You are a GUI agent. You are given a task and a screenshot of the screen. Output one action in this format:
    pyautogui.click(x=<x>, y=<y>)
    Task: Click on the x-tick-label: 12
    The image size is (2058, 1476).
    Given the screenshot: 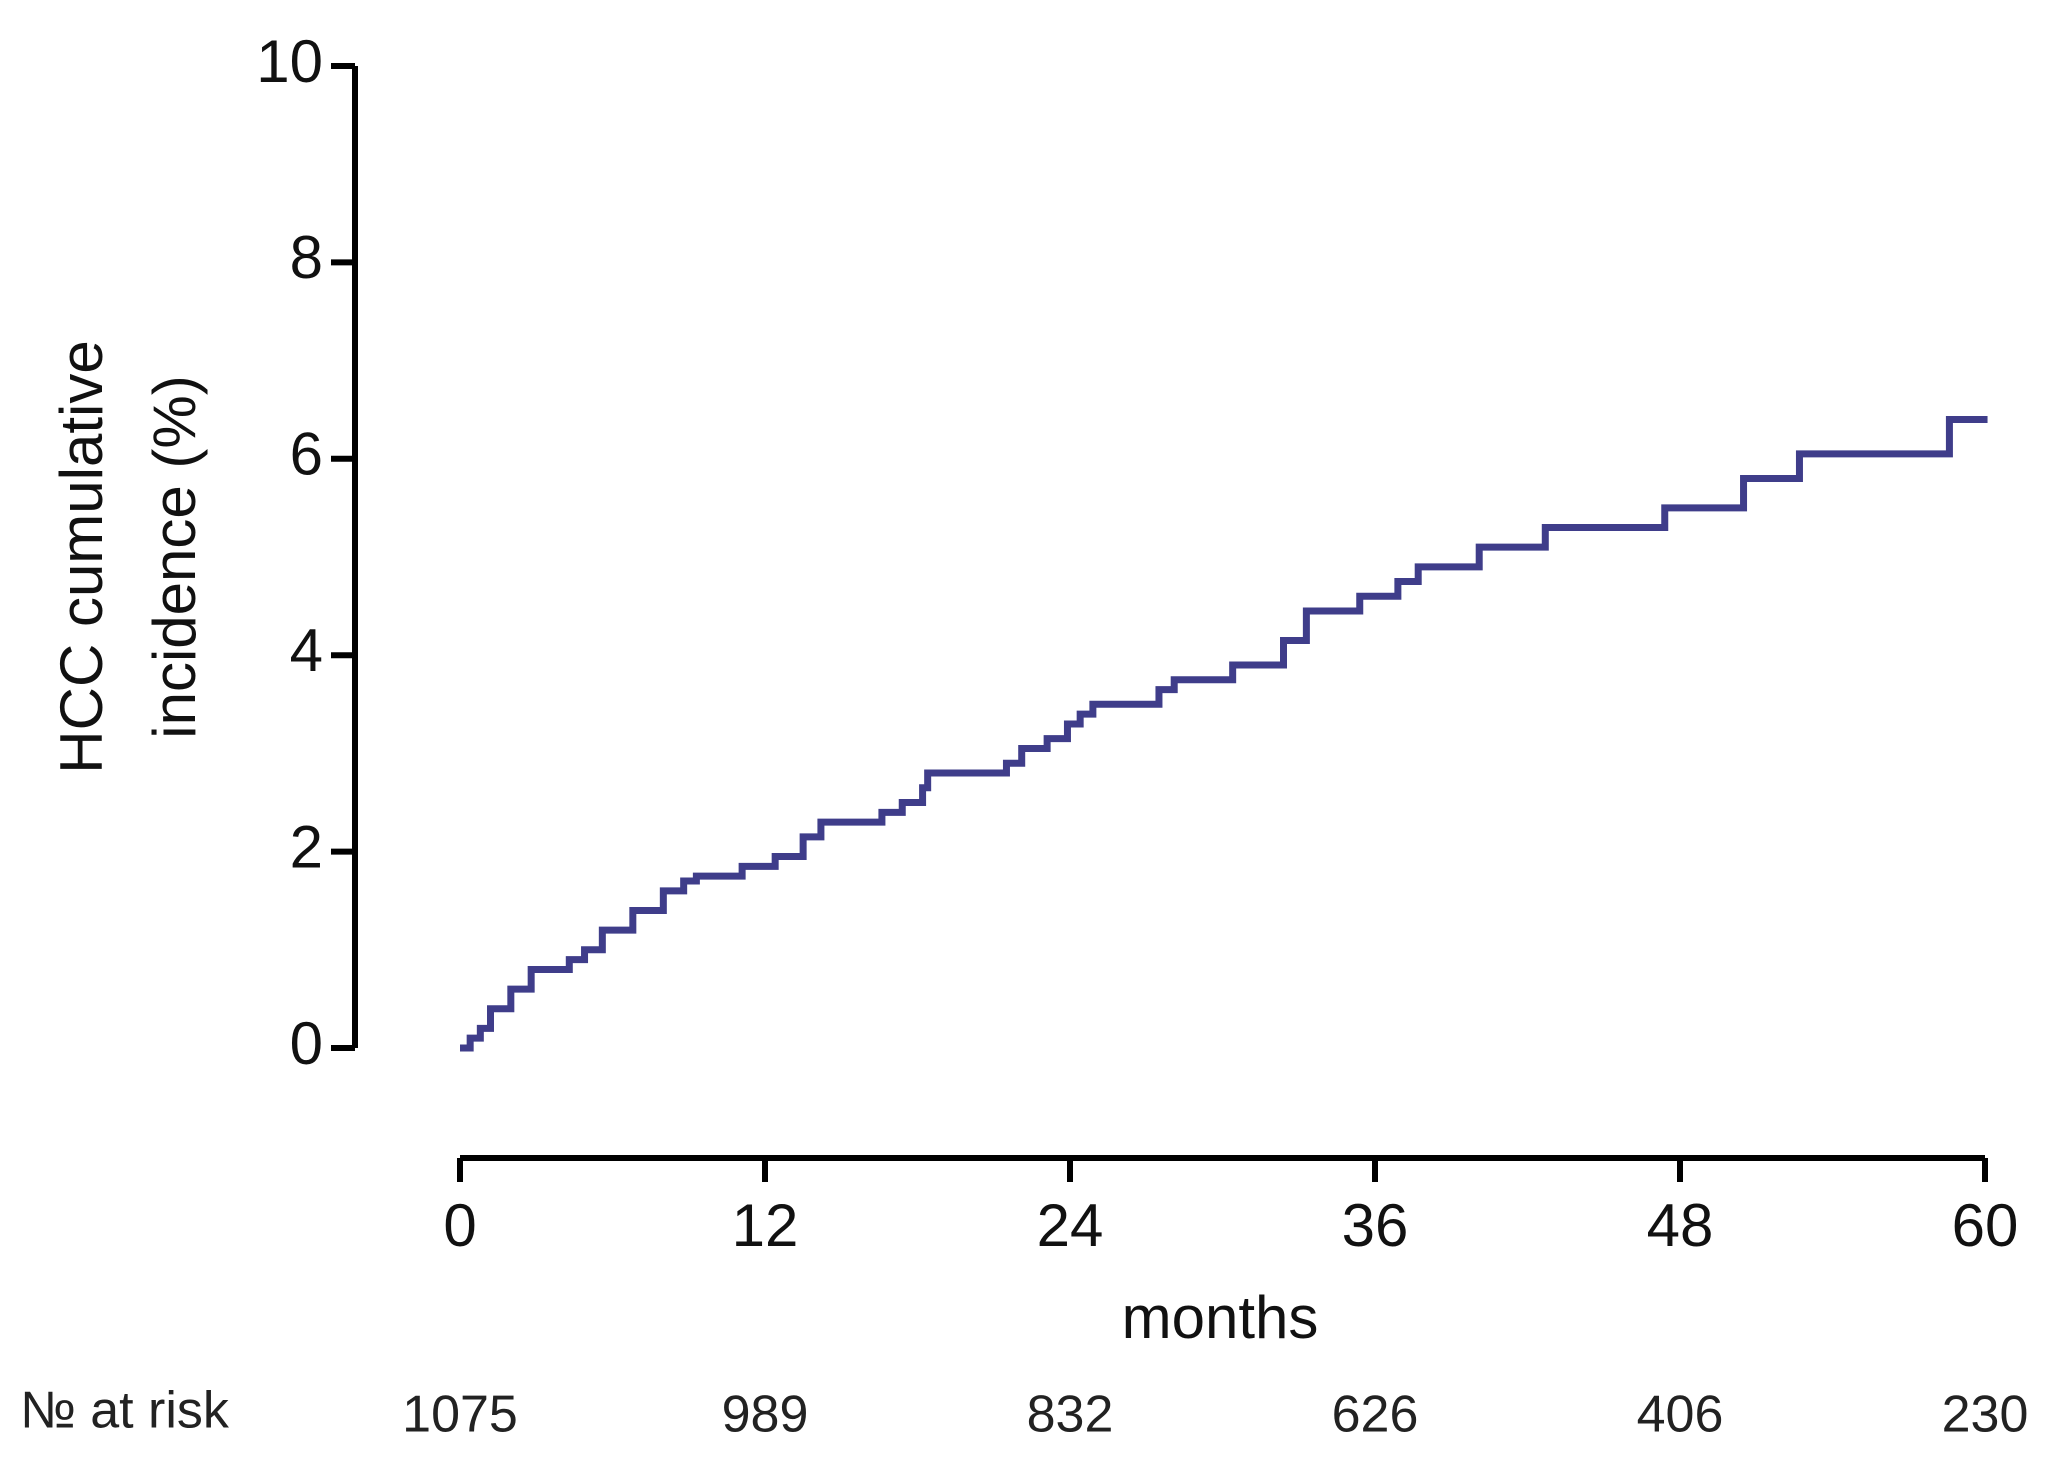 What is the action you would take?
    pyautogui.click(x=765, y=1225)
    